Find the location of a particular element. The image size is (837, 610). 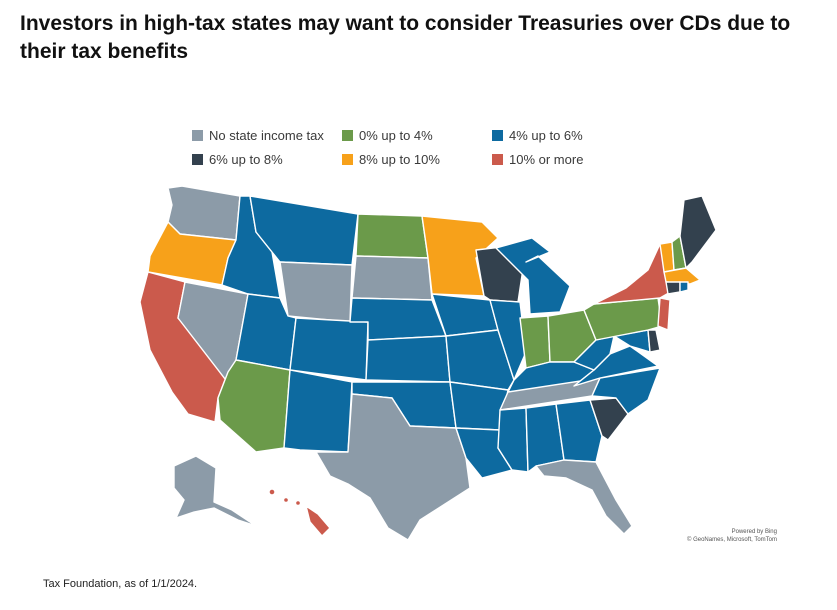

state-nj is located at coordinates (664, 314).